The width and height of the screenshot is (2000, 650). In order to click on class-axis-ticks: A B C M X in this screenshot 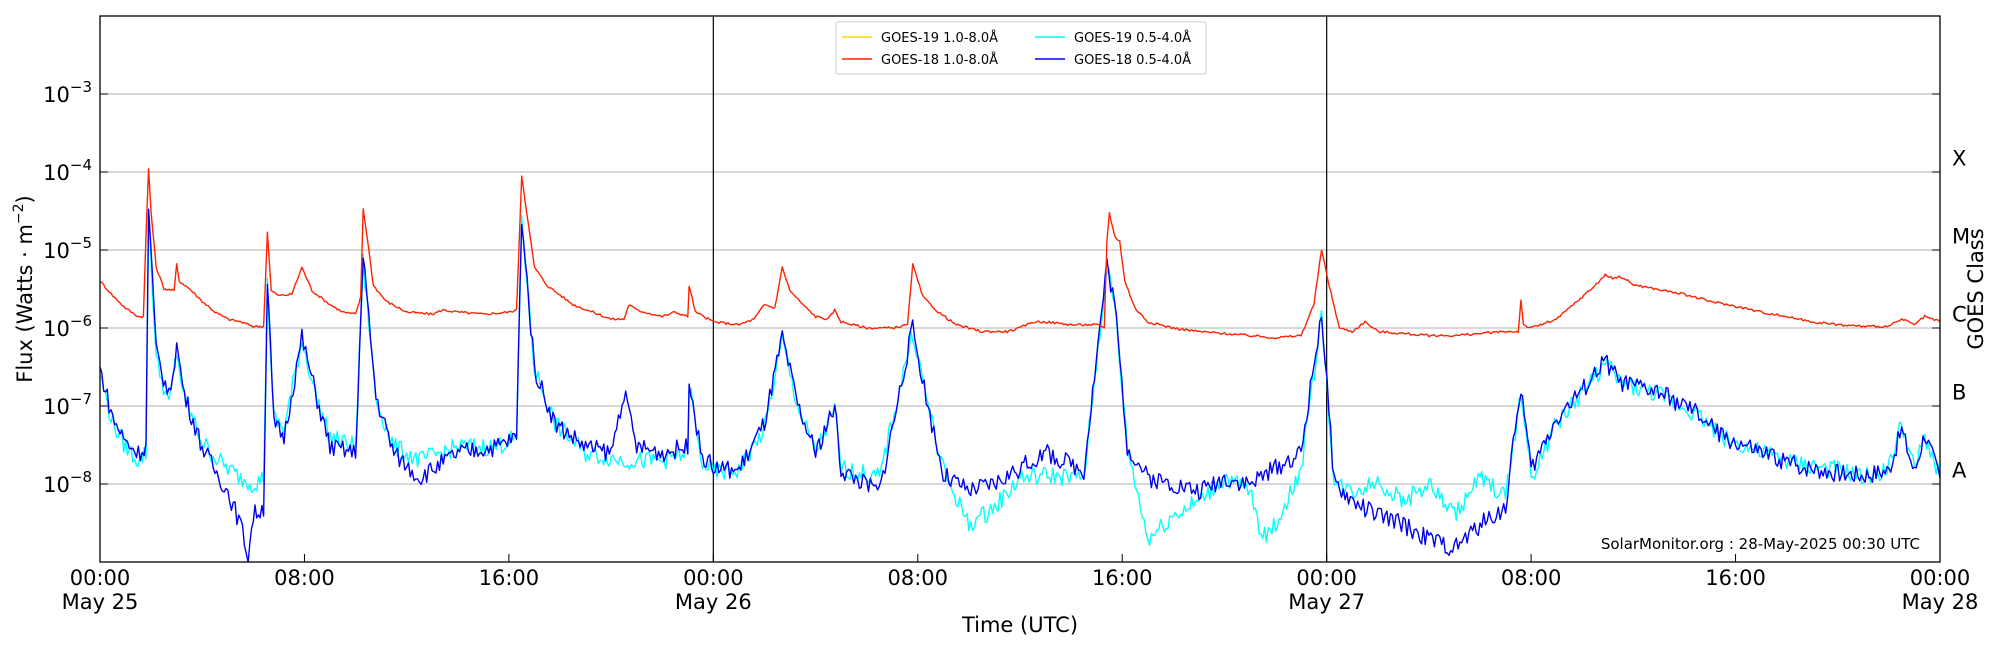, I will do `click(1961, 314)`.